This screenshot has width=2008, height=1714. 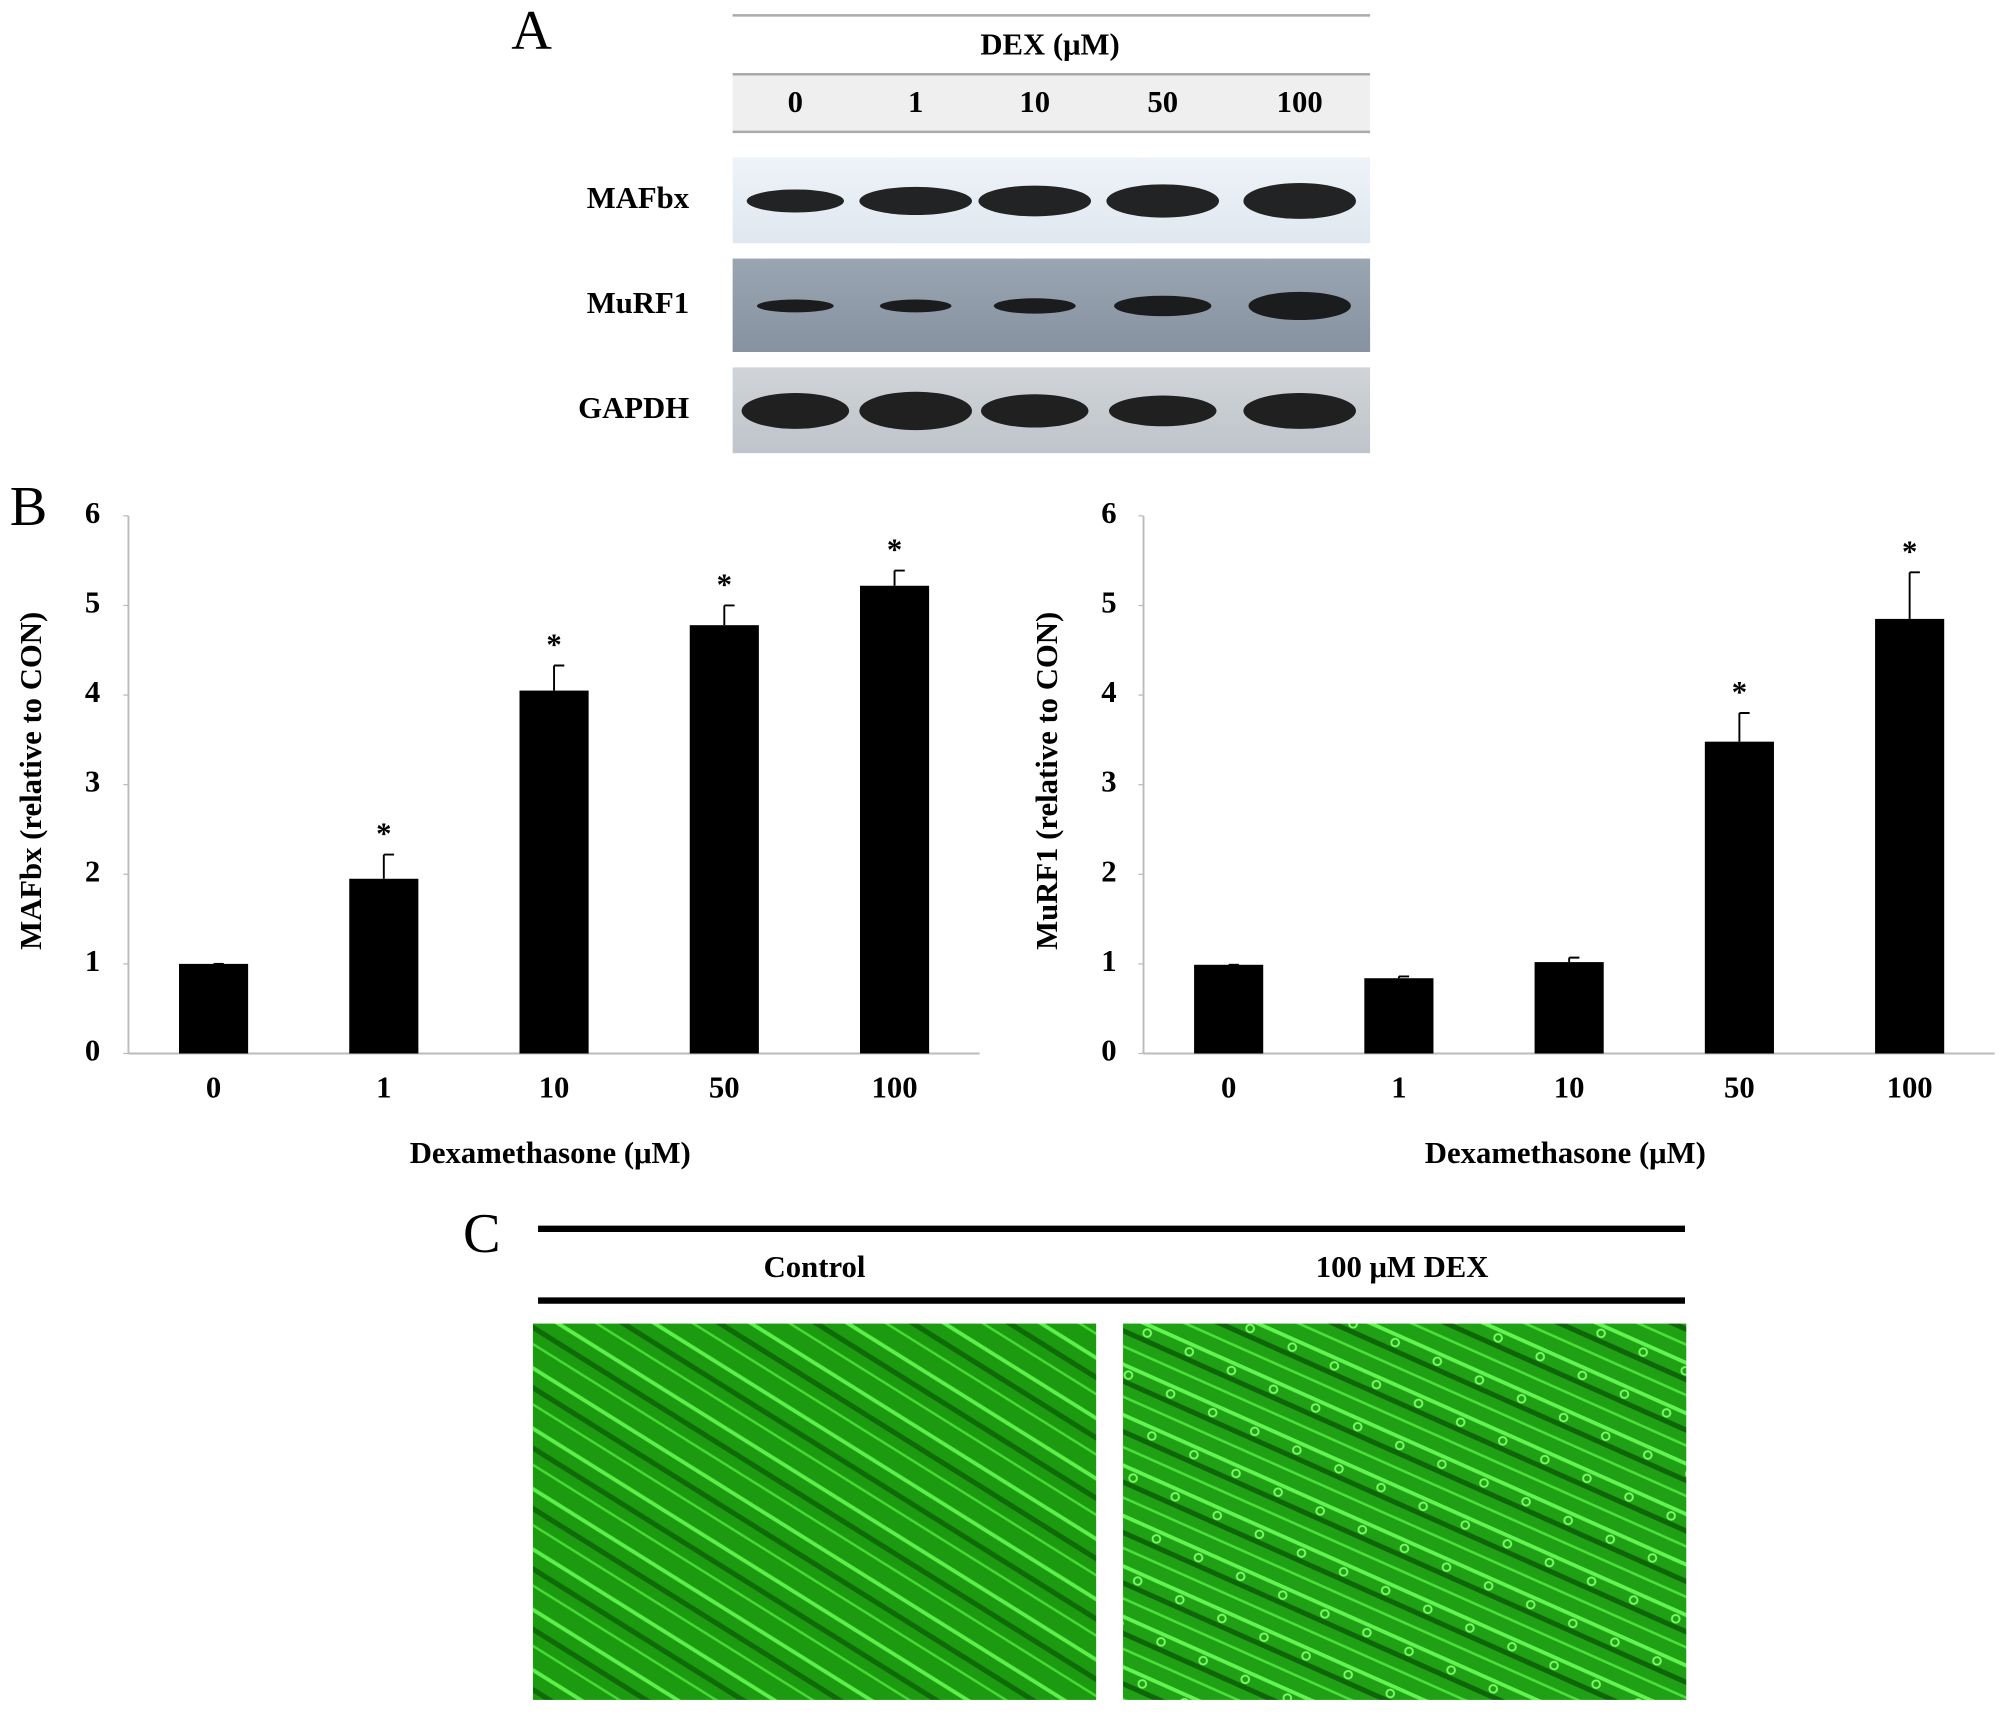 I want to click on blot-label: GAPDH, so click(x=633, y=408).